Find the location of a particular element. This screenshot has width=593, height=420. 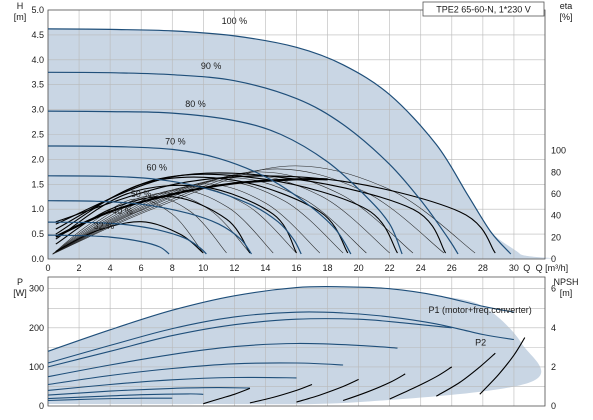

x-tick-label: 12 is located at coordinates (234, 268).